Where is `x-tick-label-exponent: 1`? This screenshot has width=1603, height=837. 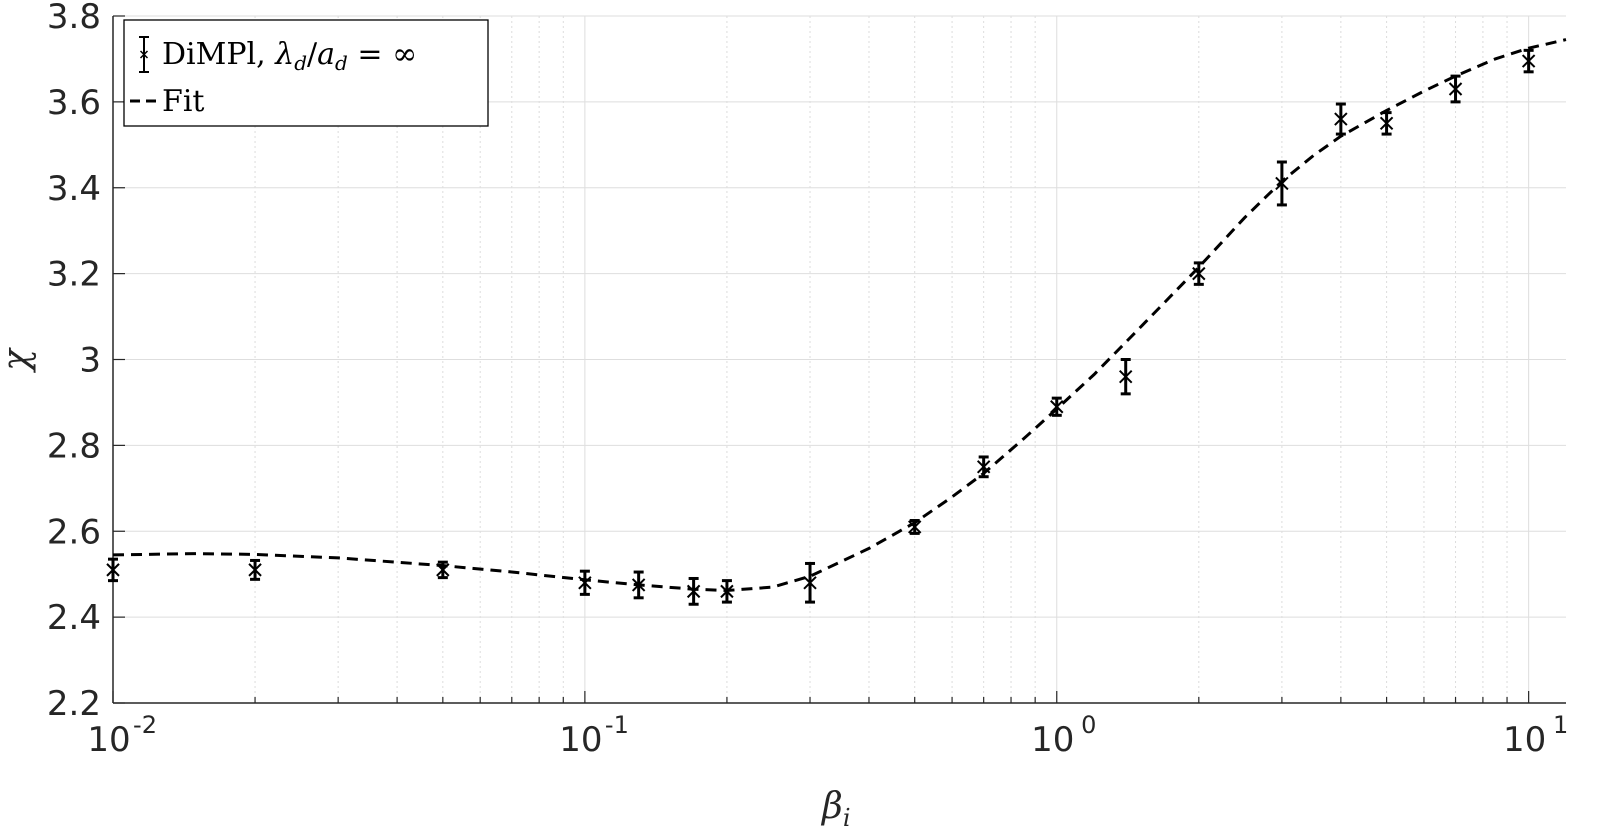
x-tick-label-exponent: 1 is located at coordinates (1560, 725).